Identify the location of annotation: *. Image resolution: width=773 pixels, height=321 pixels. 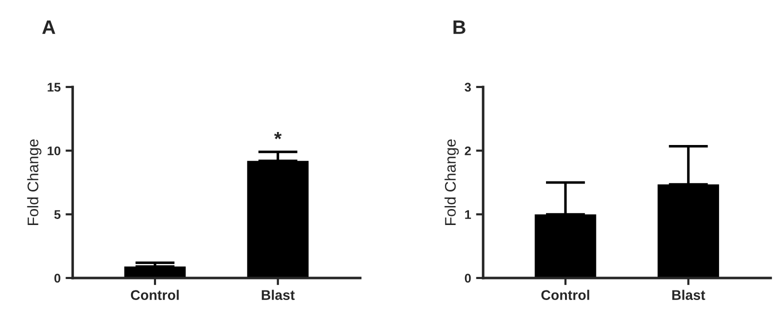
(278, 136).